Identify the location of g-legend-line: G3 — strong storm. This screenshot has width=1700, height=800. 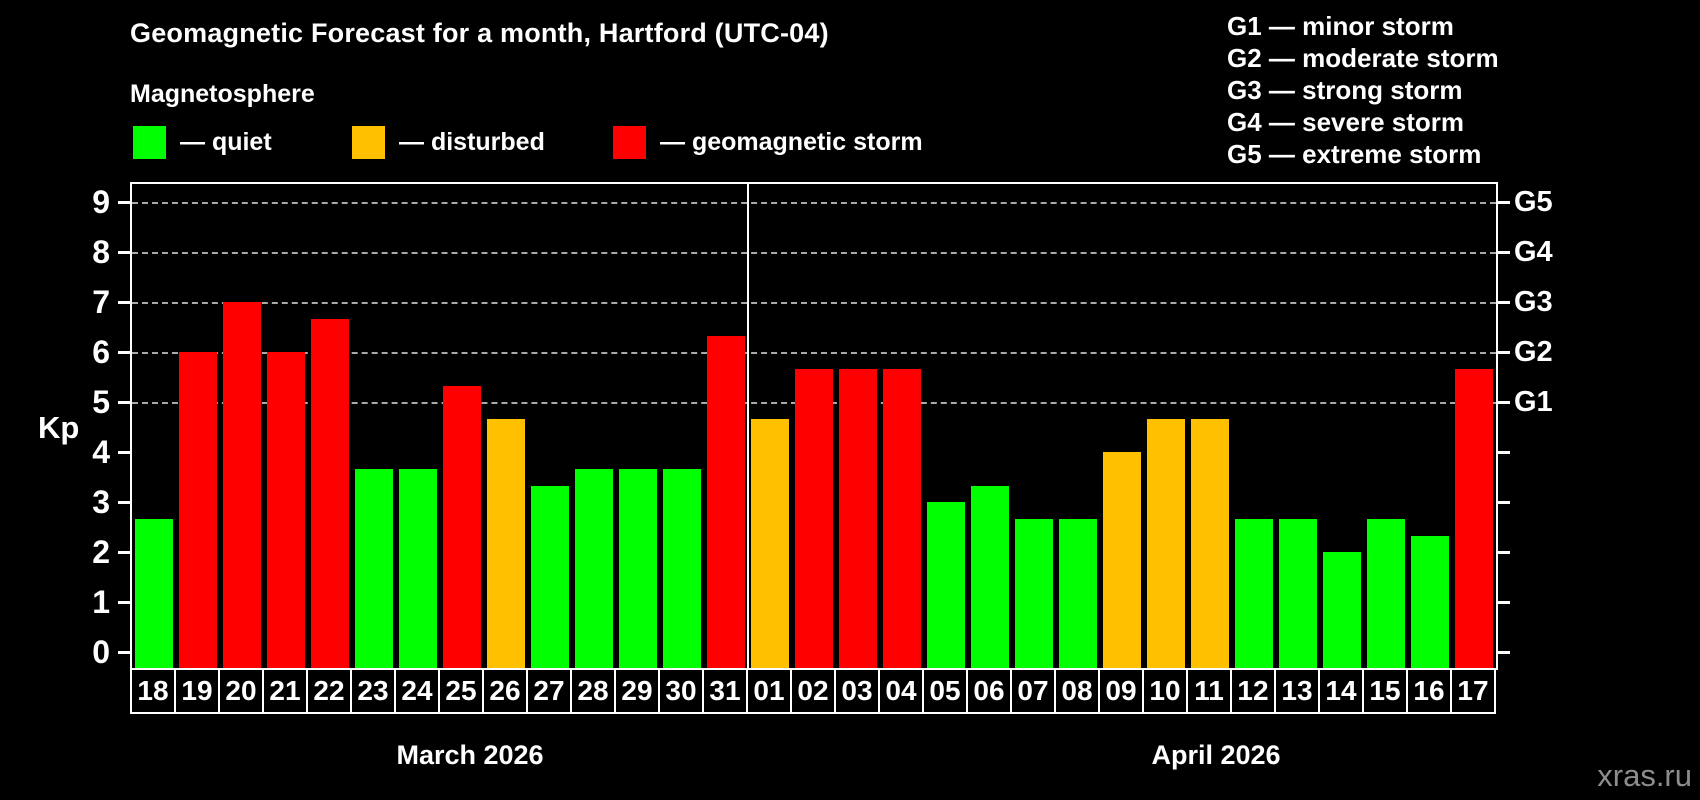
(1345, 90).